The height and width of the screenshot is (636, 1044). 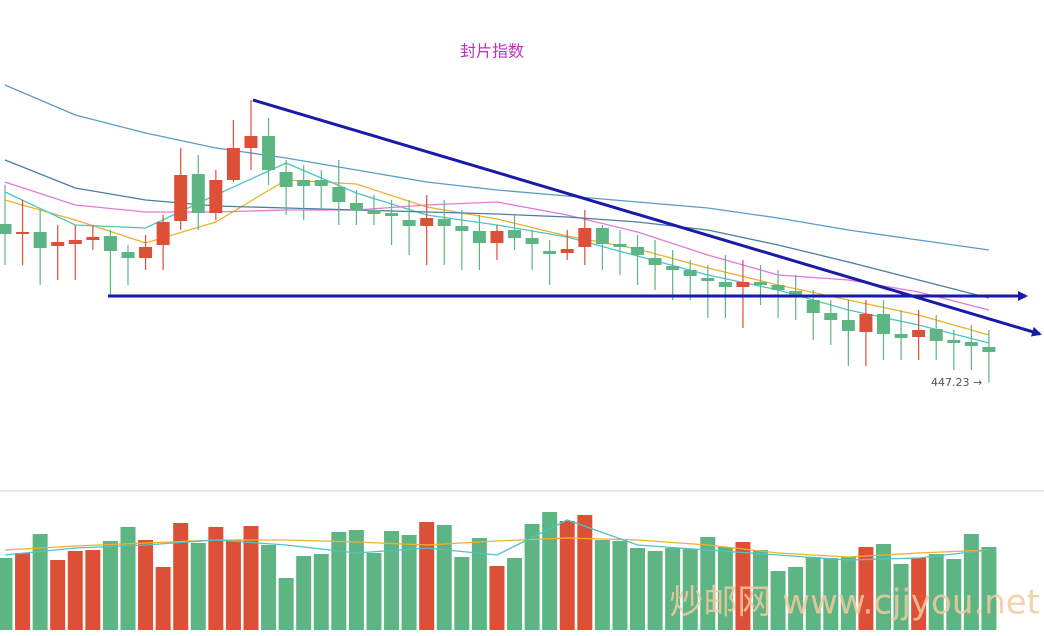 What do you see at coordinates (492, 51) in the screenshot?
I see `chart-title: 封片指数` at bounding box center [492, 51].